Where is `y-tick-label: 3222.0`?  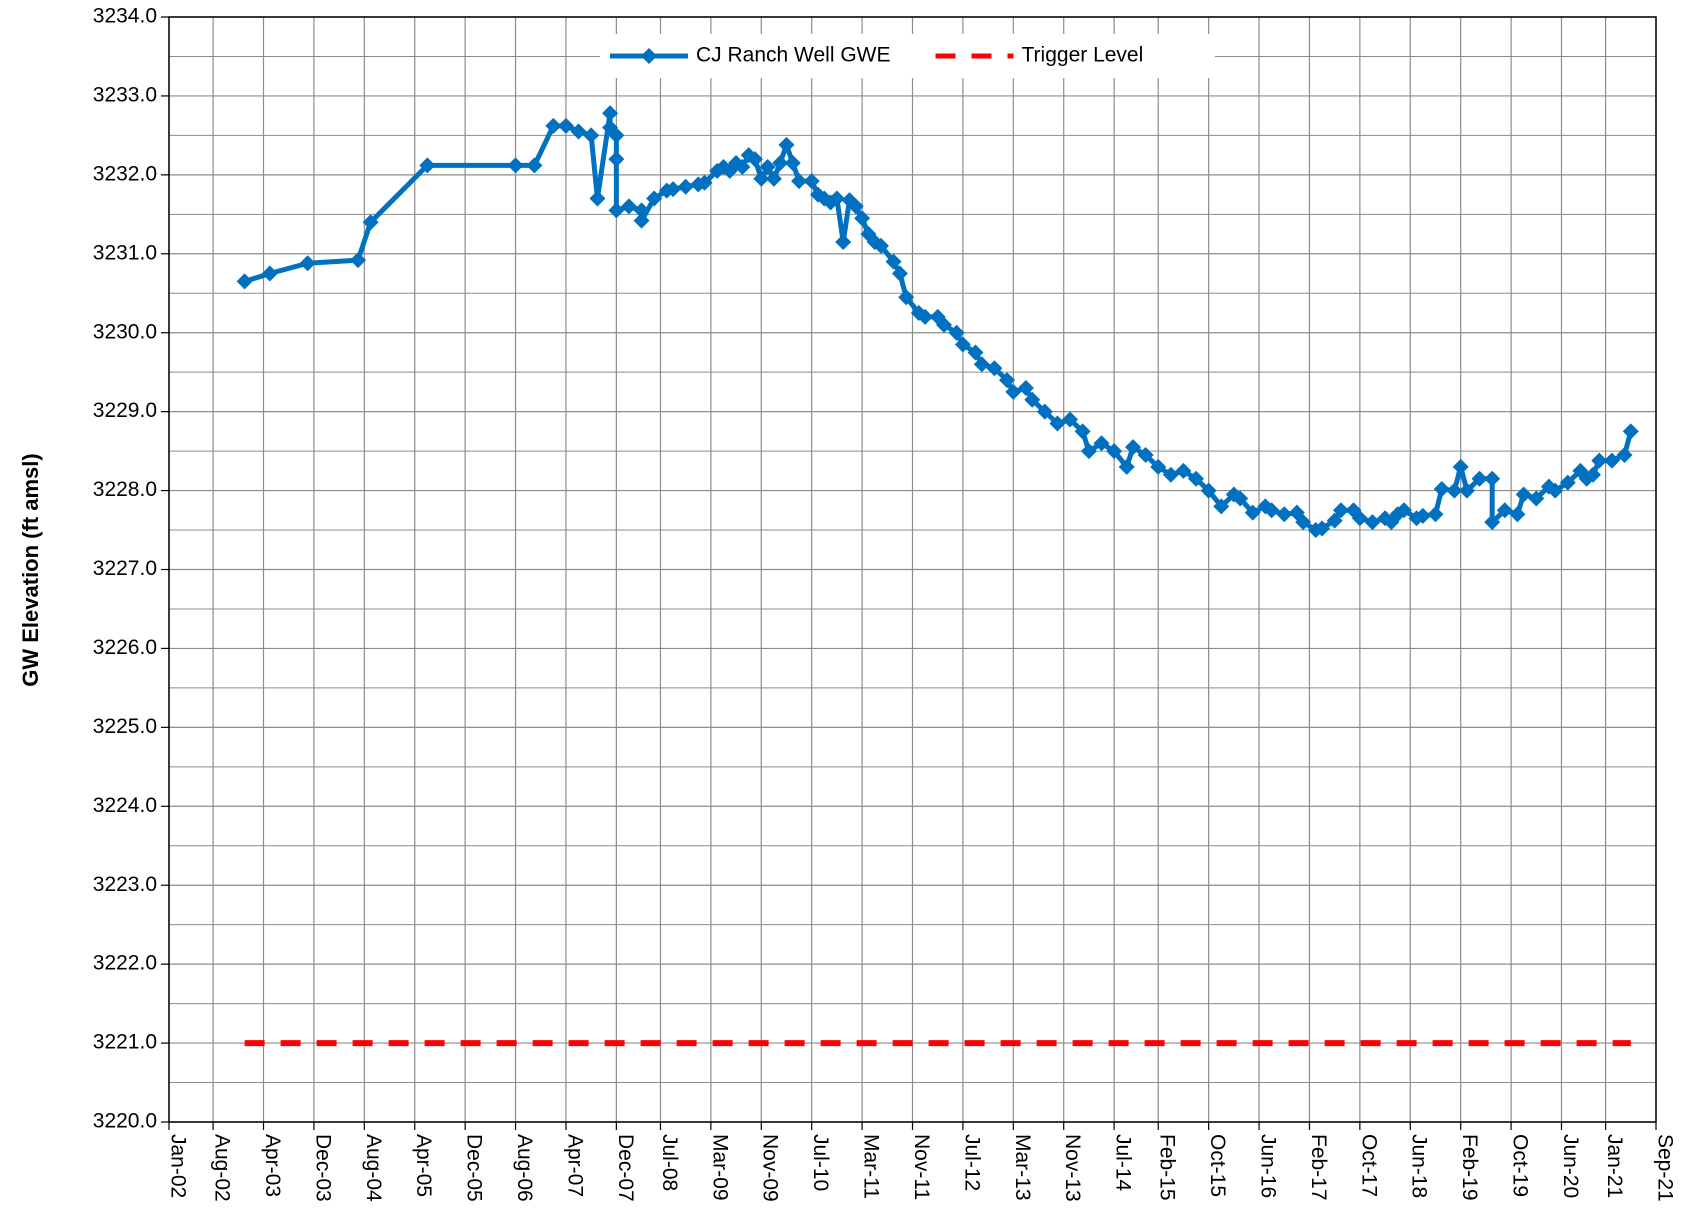
y-tick-label: 3222.0 is located at coordinates (125, 963).